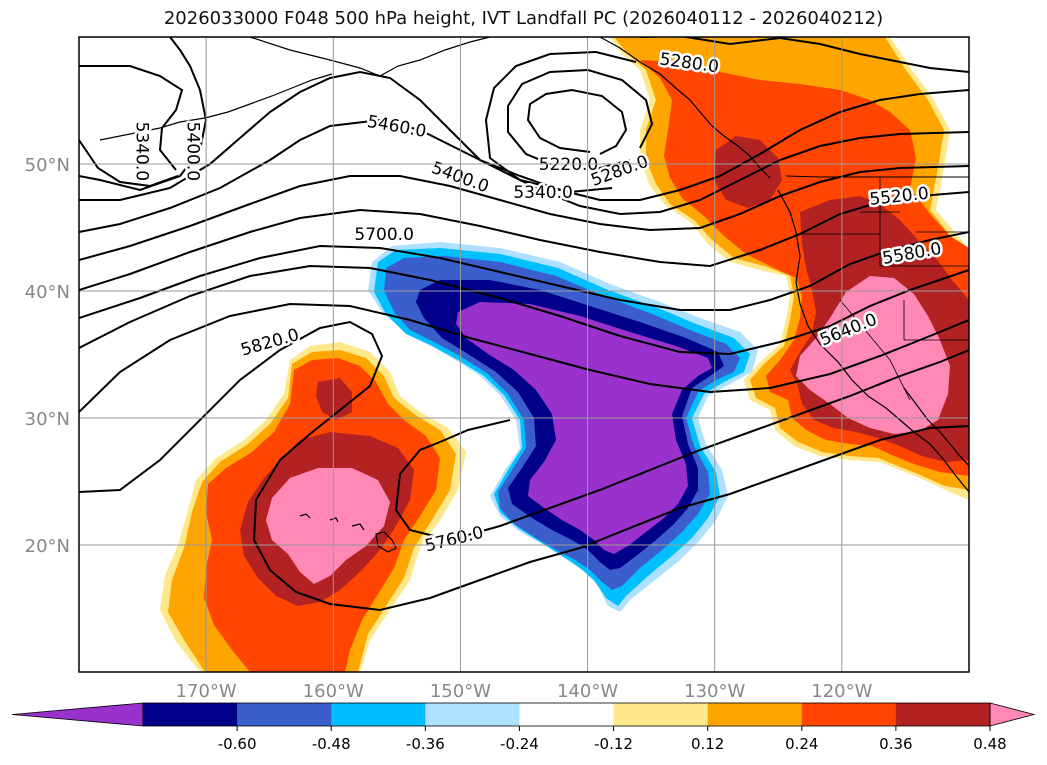 This screenshot has width=1047, height=765. Describe the element at coordinates (216, 107) in the screenshot. I see `aleutian-islands` at that location.